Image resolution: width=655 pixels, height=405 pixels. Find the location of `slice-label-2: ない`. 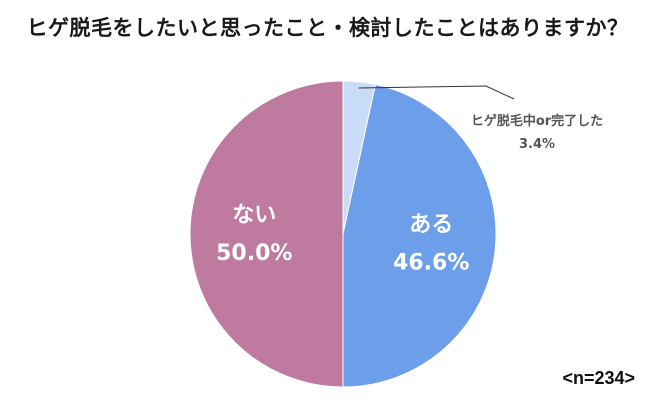

slice-label-2: ない is located at coordinates (254, 215).